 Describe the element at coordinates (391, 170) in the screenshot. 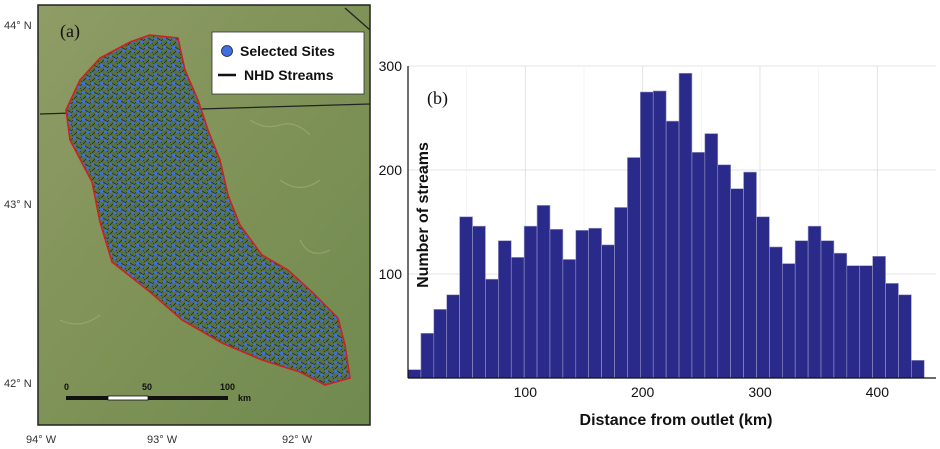

I see `y-tick-label: 200` at that location.